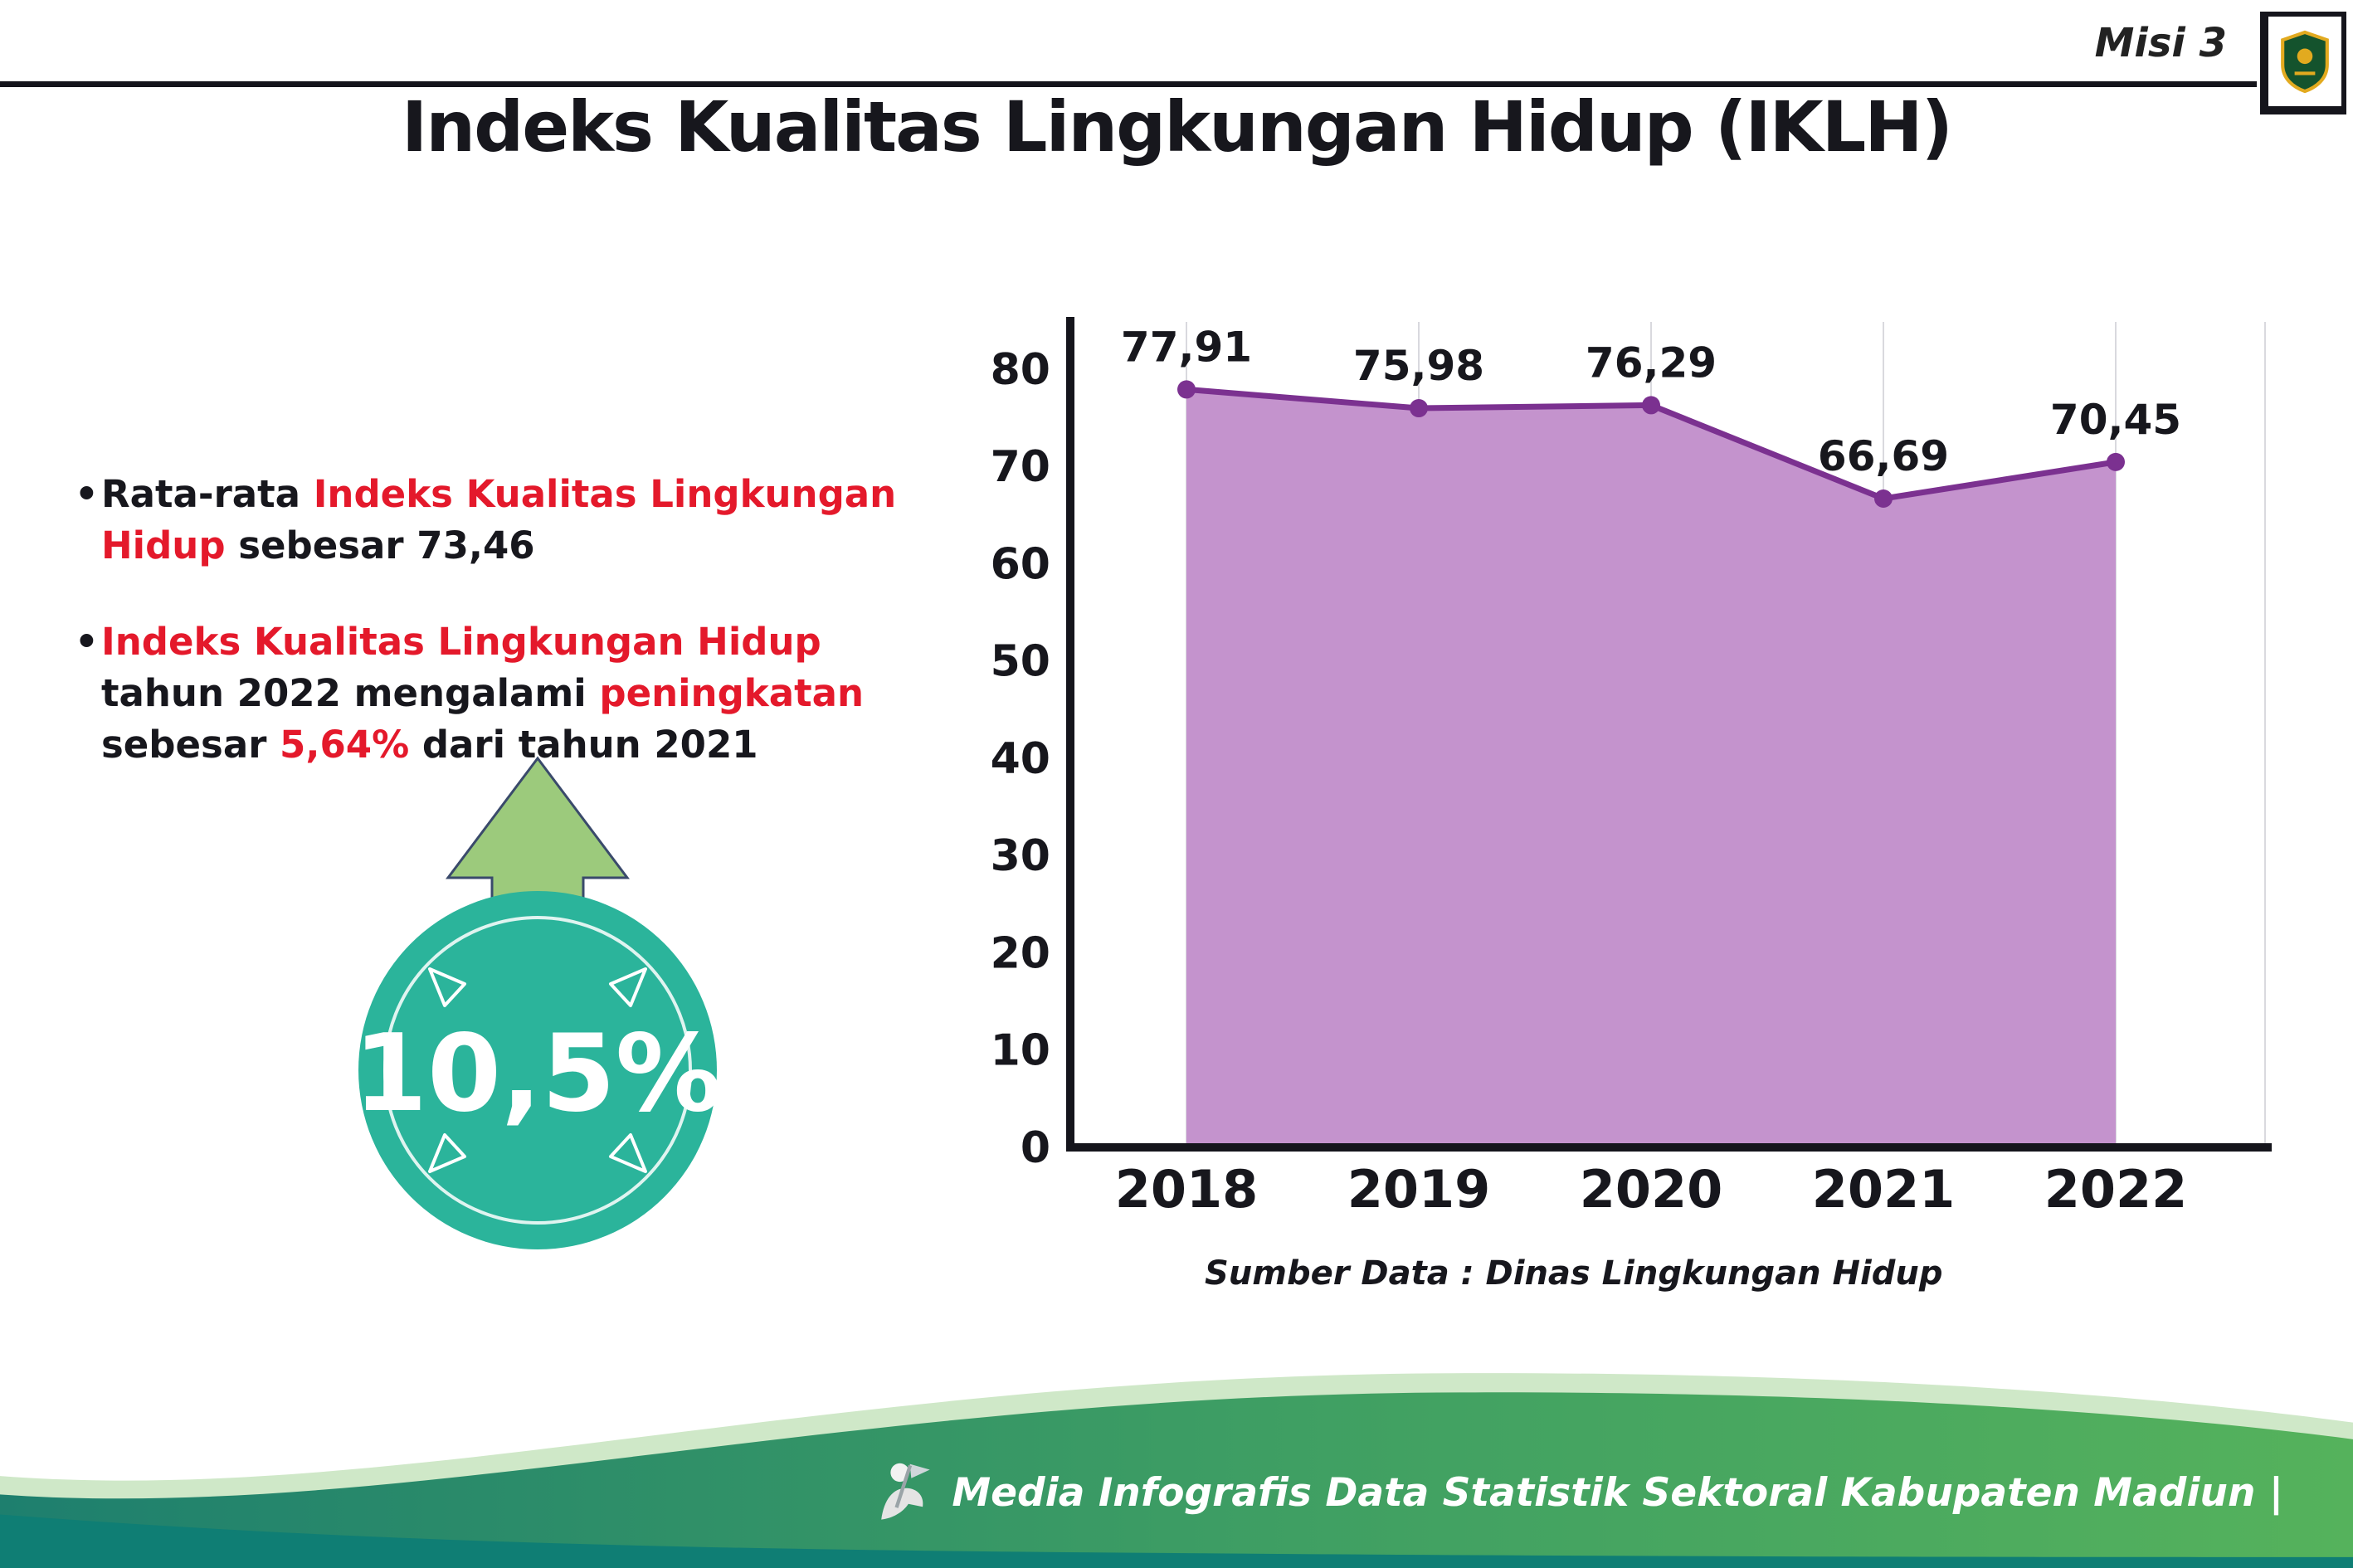 Image resolution: width=2353 pixels, height=1568 pixels. I want to click on svg-text: 80, so click(1020, 370).